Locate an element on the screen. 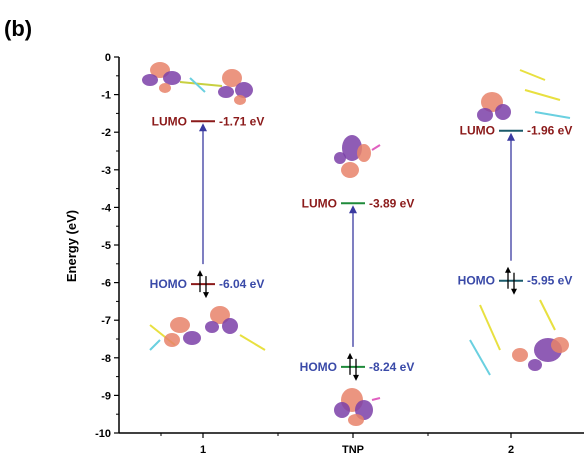 This screenshot has width=584, height=459. y-tick-label: -10 is located at coordinates (103, 434).